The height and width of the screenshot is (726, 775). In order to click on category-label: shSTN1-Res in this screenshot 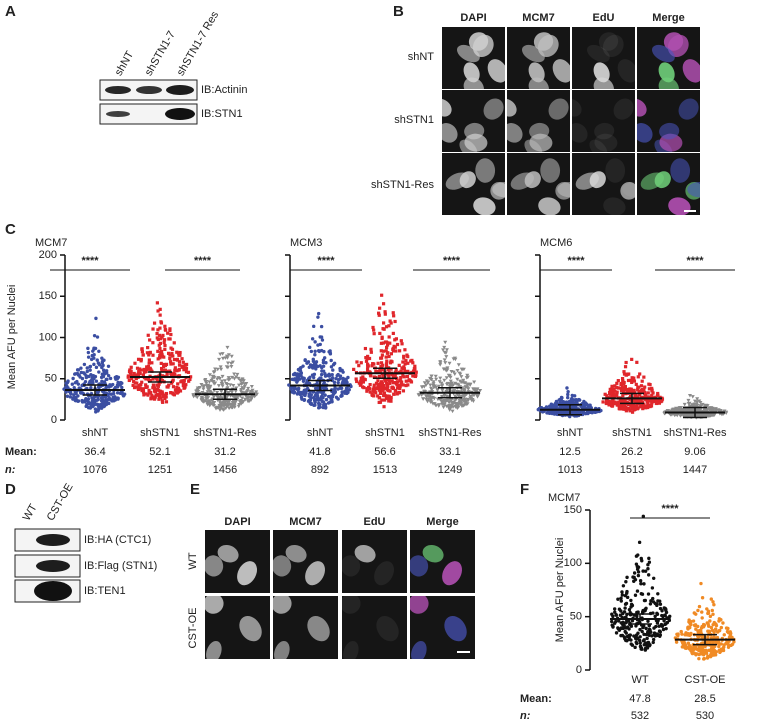, I will do `click(225, 433)`.